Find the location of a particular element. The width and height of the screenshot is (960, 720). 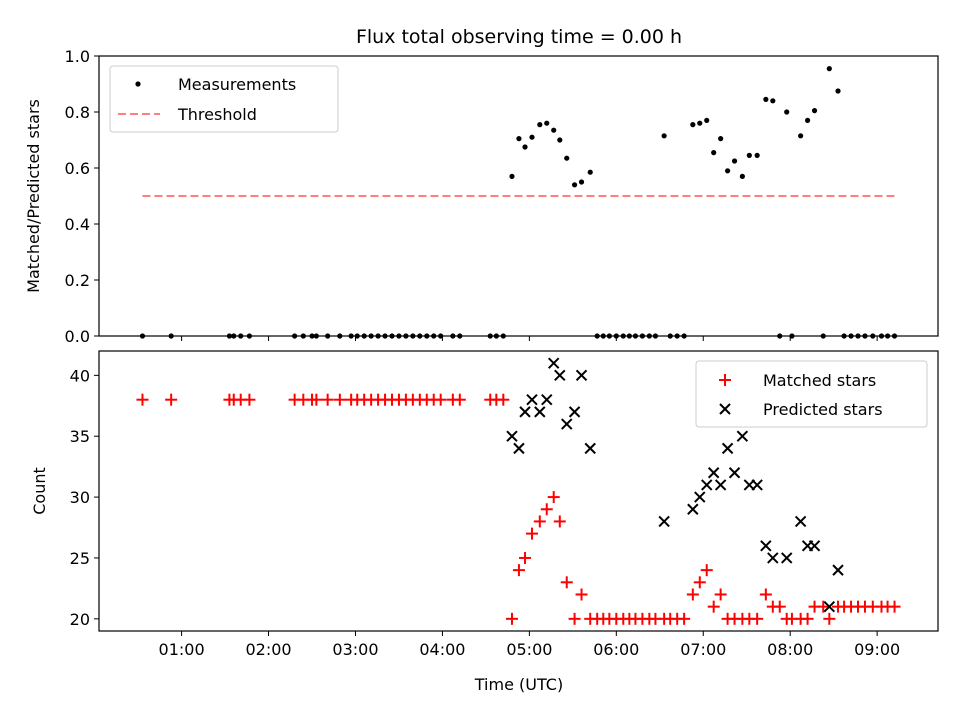

bottom-legend-box is located at coordinates (811, 394).